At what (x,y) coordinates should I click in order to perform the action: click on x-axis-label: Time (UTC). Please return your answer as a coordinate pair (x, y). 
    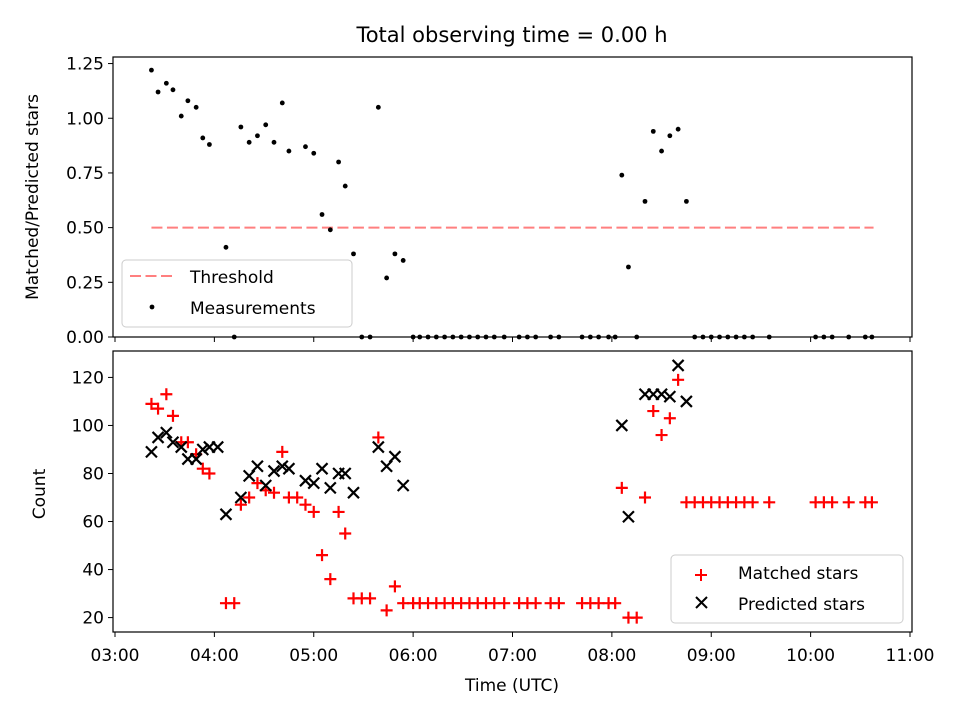
    Looking at the image, I should click on (511, 686).